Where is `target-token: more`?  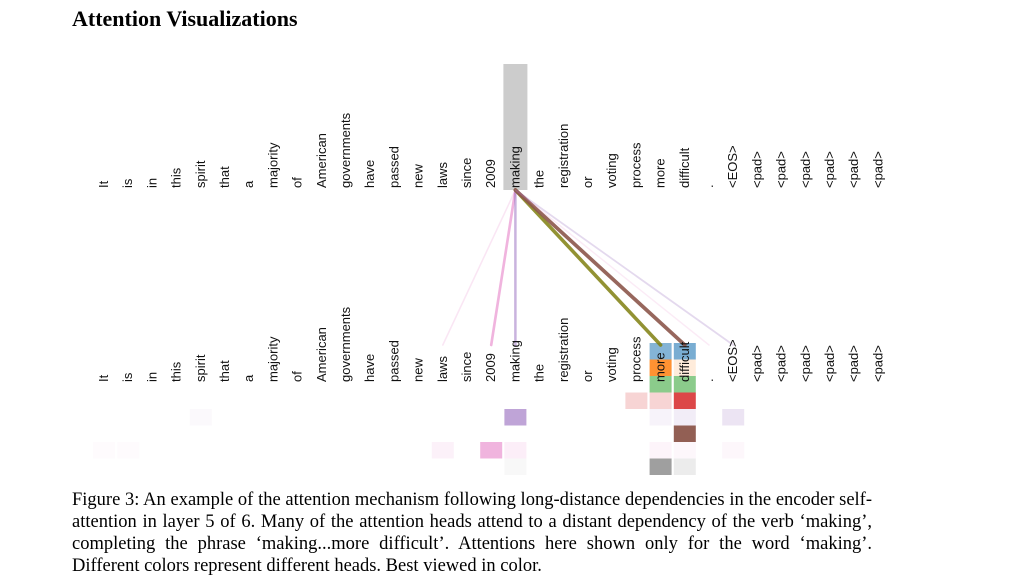
target-token: more is located at coordinates (660, 367).